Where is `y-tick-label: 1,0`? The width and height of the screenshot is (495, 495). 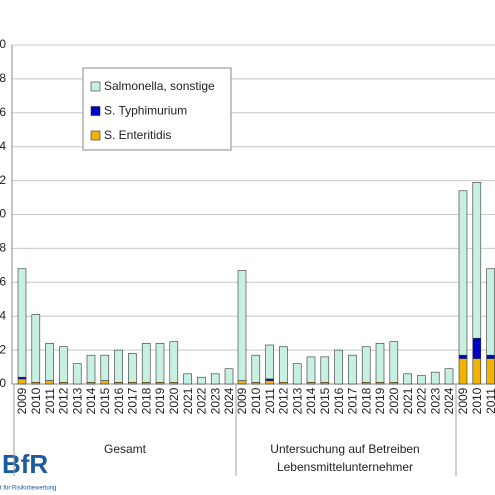
y-tick-label: 1,0 is located at coordinates (3, 214).